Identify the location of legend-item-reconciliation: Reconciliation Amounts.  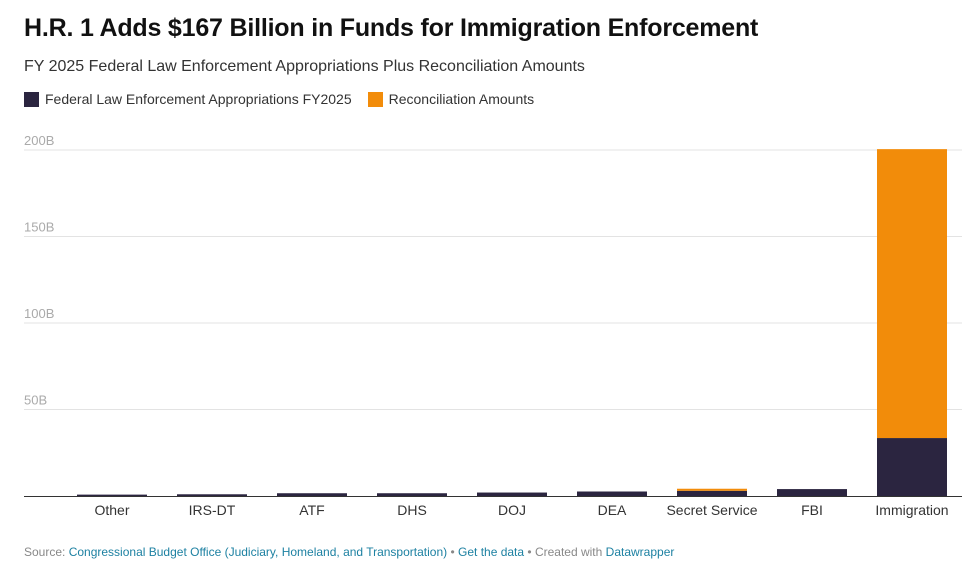
(451, 99).